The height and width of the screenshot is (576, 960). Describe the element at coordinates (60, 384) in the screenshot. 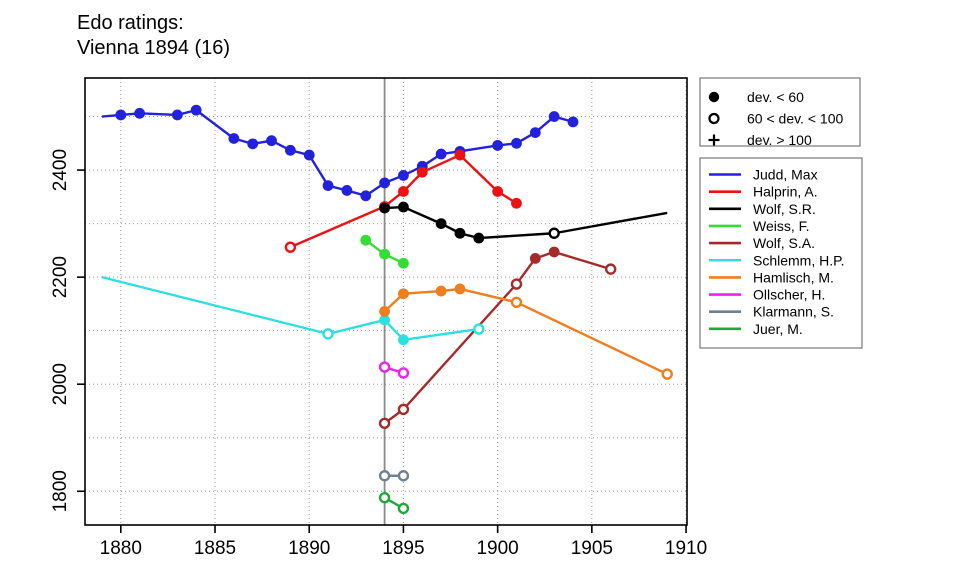

I see `y-tick-label: 2000` at that location.